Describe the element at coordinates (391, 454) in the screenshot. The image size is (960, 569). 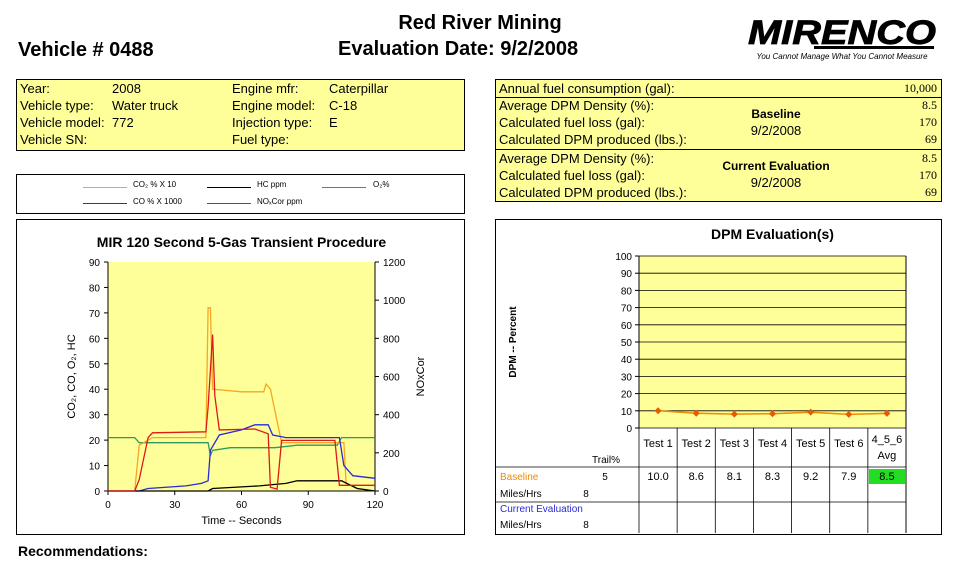
I see `y2-tick-label: 200` at that location.